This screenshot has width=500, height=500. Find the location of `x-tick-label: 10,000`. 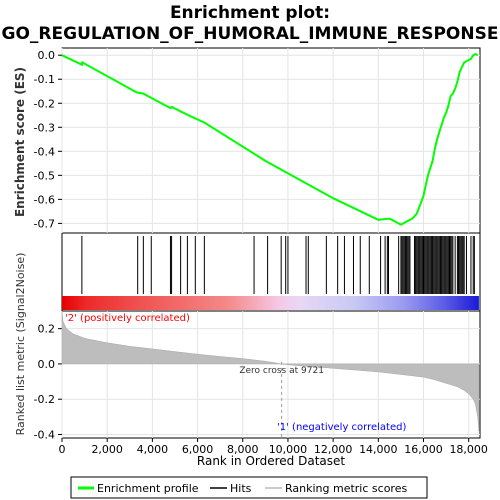

x-tick-label: 10,000 is located at coordinates (288, 449).